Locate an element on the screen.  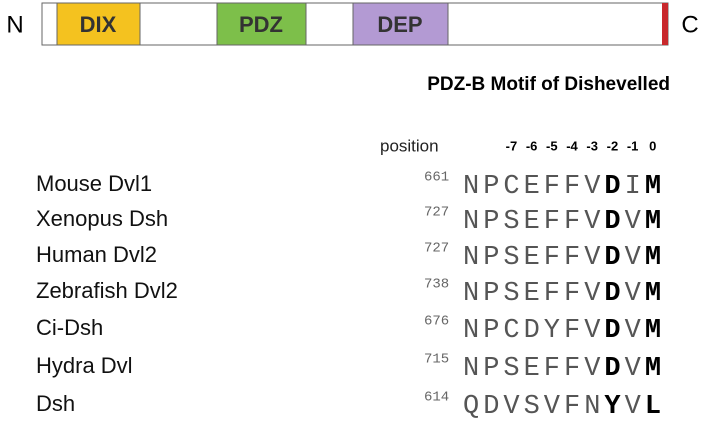
domain-label: PDZ is located at coordinates (261, 24).